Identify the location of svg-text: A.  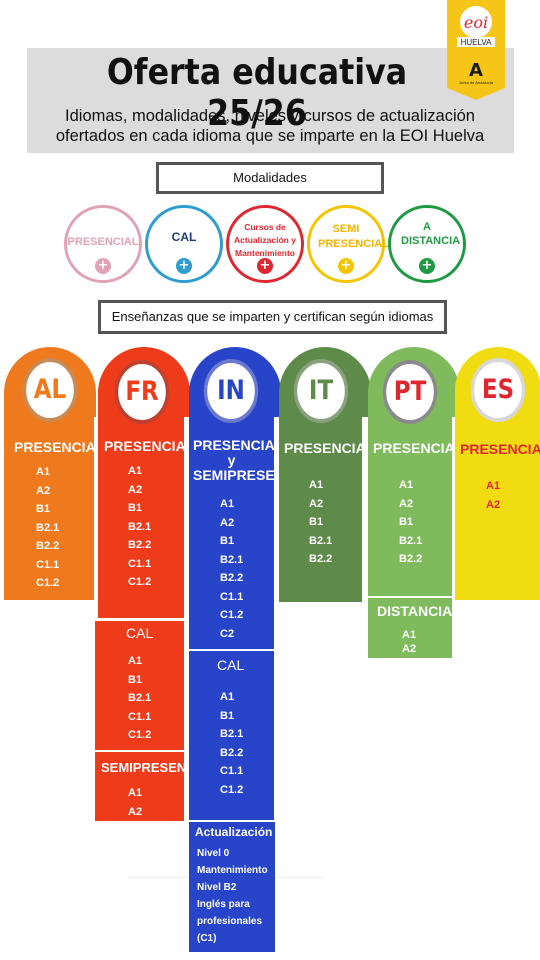
(476, 70).